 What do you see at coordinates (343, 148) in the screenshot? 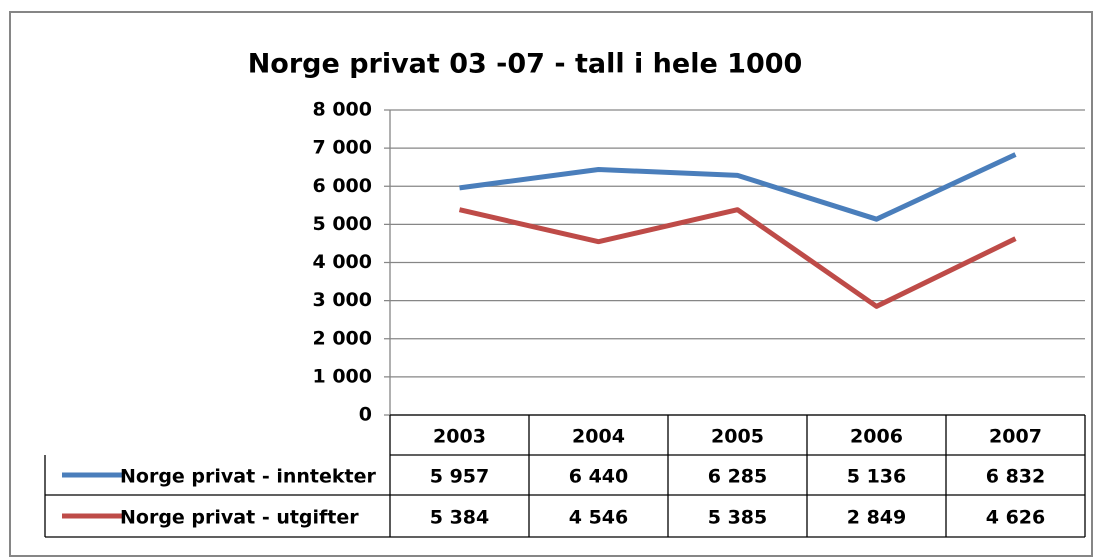
I see `y-tick-label: 7 000` at bounding box center [343, 148].